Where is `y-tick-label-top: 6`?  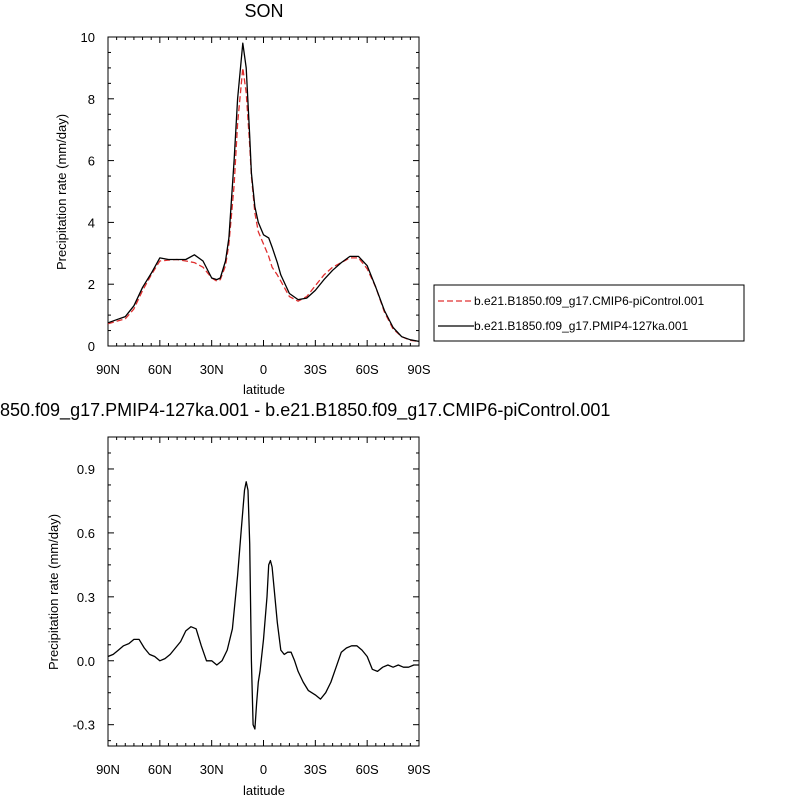 y-tick-label-top: 6 is located at coordinates (91, 161).